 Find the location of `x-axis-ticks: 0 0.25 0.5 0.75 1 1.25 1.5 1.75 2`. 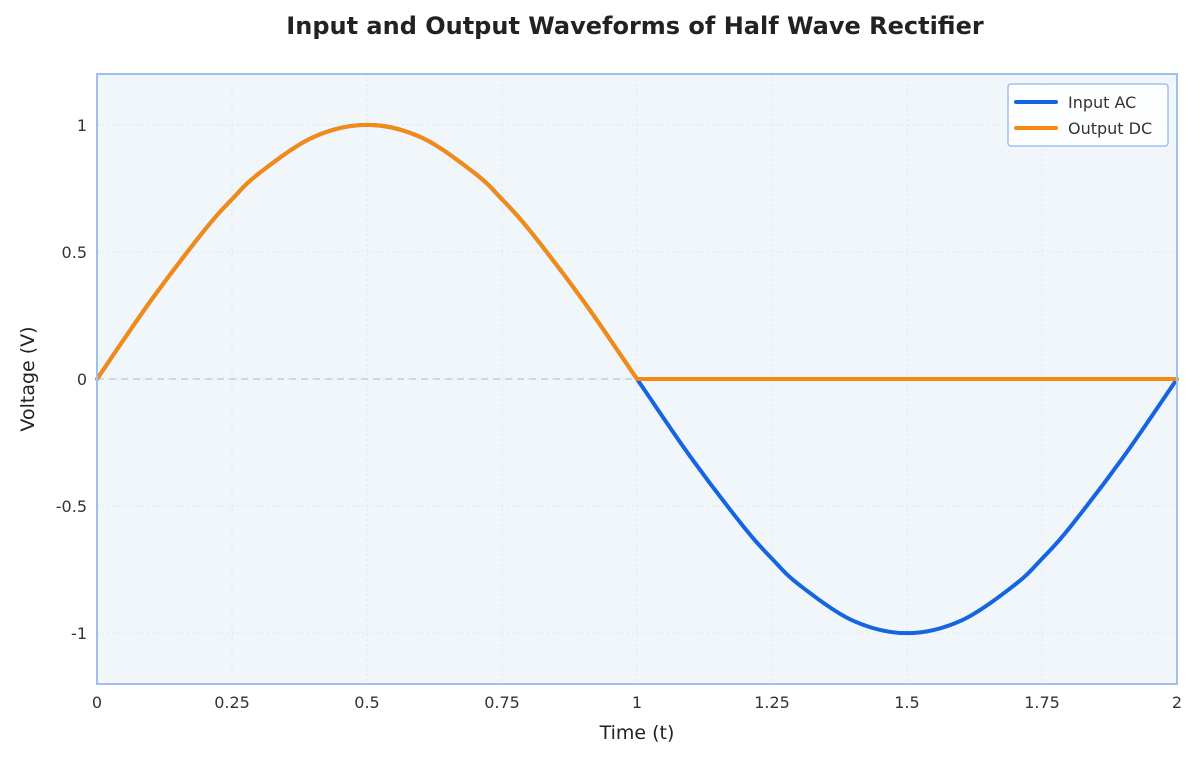

x-axis-ticks: 0 0.25 0.5 0.75 1 1.25 1.5 1.75 2 is located at coordinates (637, 702).